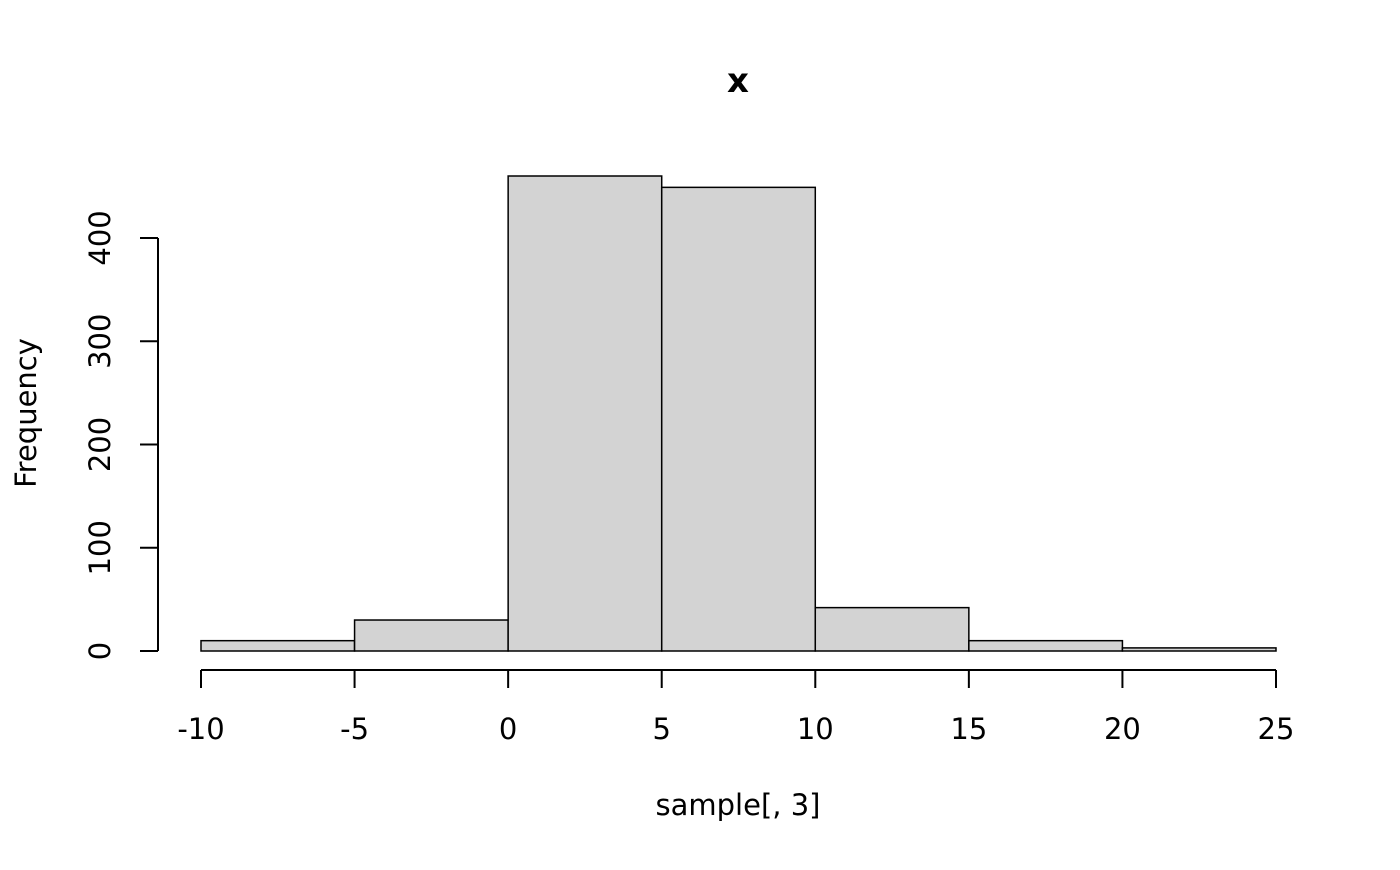 Image resolution: width=1400 pixels, height=870 pixels. Describe the element at coordinates (661, 729) in the screenshot. I see `x-tick-label: 5` at that location.